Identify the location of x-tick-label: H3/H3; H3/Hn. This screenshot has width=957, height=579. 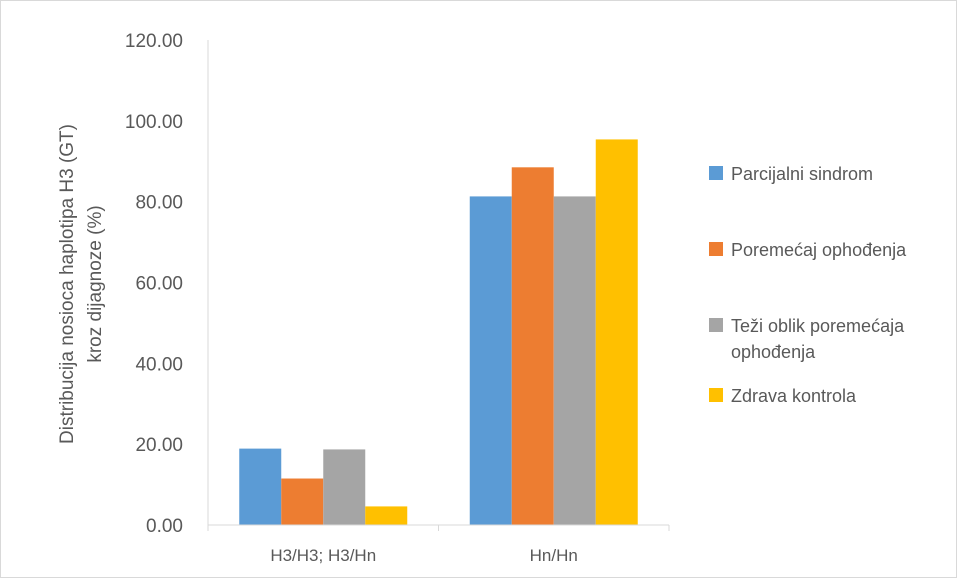
(323, 555).